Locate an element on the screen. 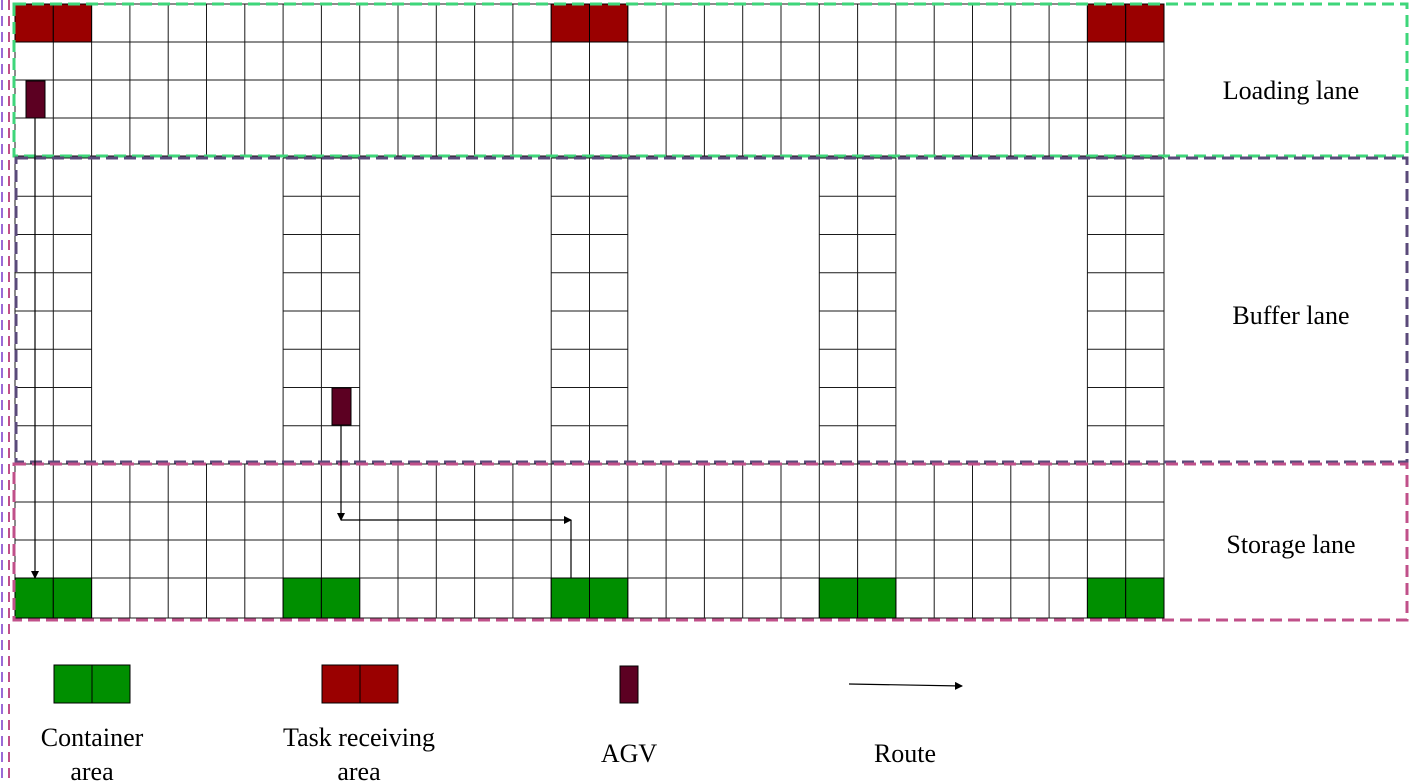 The image size is (1409, 784). legend-task-label-line2: area is located at coordinates (359, 770).